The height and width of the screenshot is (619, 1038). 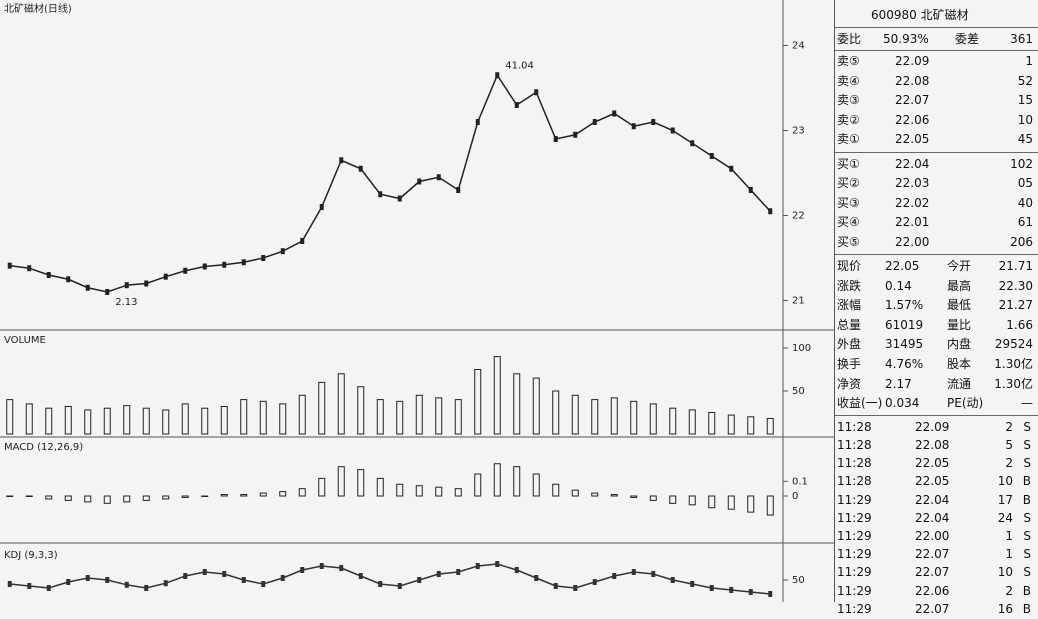 I want to click on cell: 22.07, so click(x=932, y=572).